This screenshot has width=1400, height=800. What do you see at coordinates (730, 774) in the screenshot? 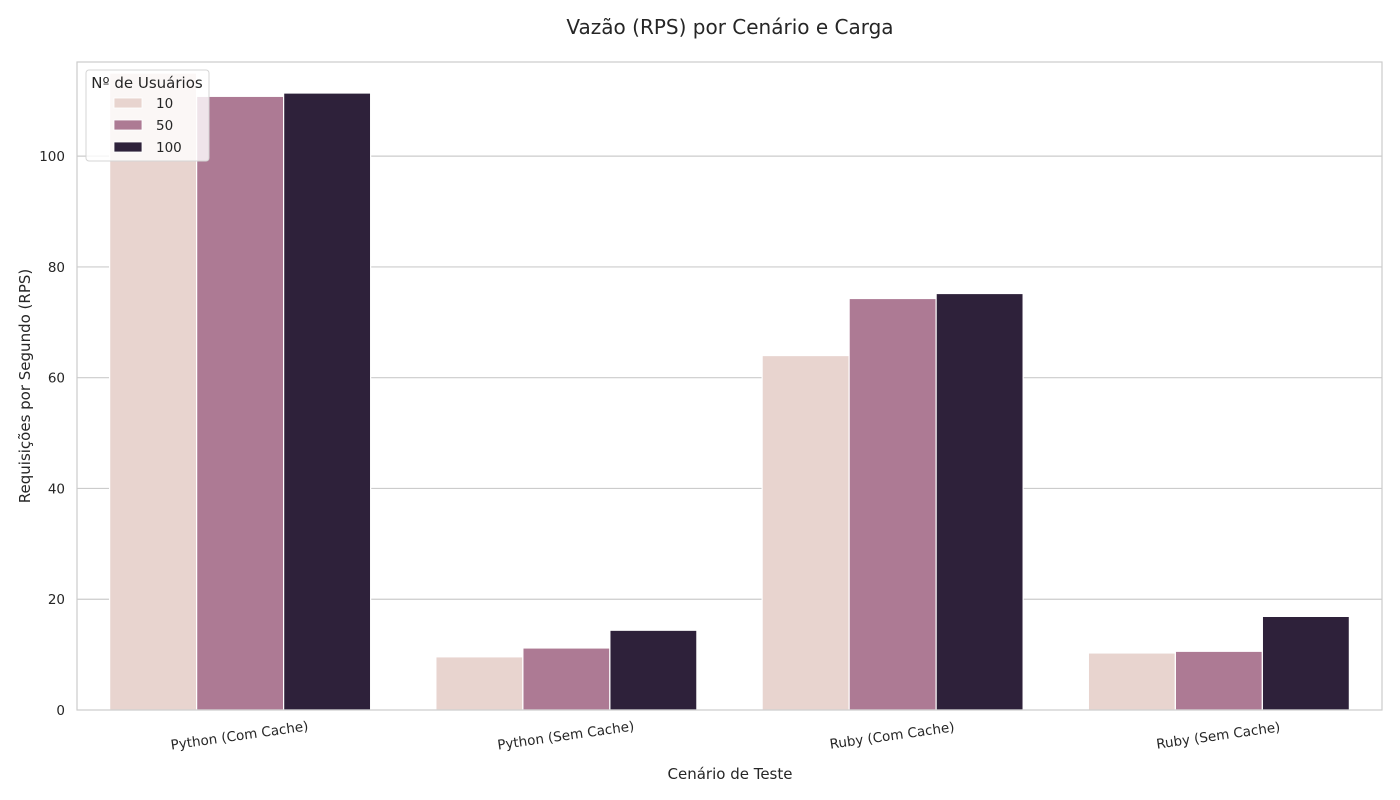
I see `x-axis-label: Cenário de Teste` at bounding box center [730, 774].